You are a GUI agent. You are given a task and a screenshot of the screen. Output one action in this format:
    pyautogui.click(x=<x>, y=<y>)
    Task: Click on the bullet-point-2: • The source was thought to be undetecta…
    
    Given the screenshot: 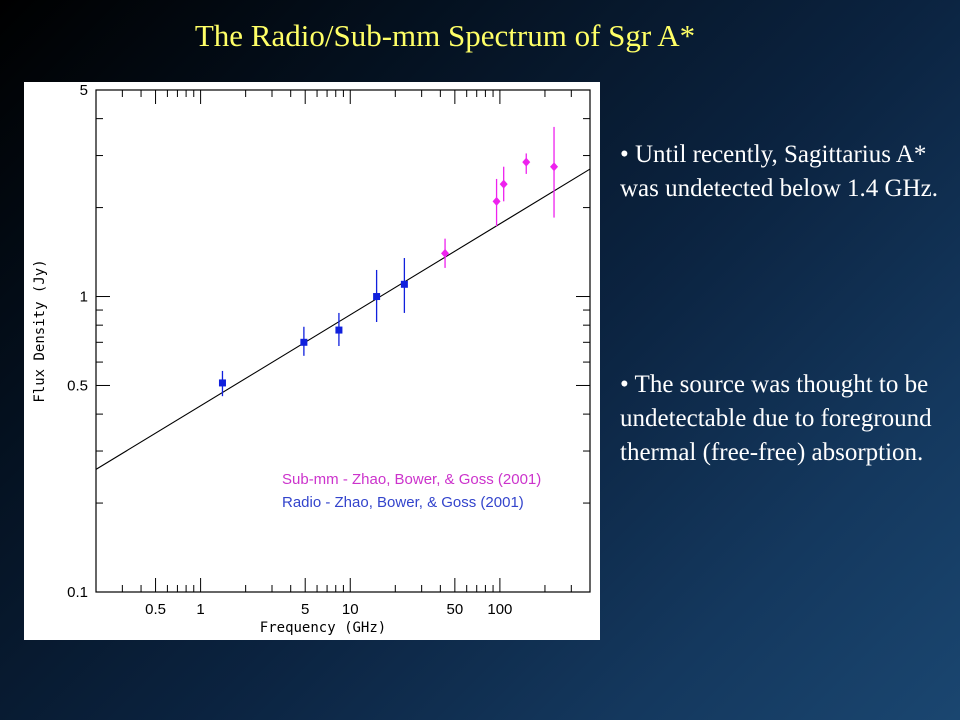 What is the action you would take?
    pyautogui.click(x=776, y=418)
    